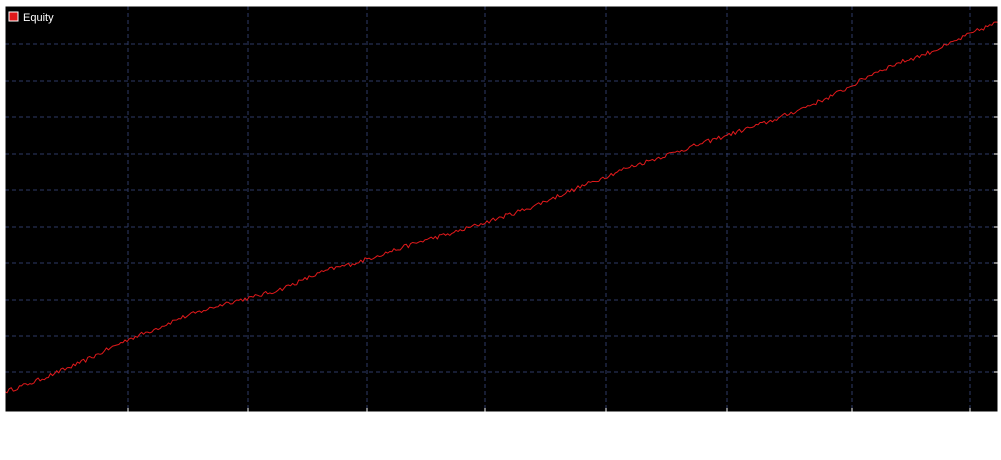 Image resolution: width=1001 pixels, height=460 pixels. I want to click on legend-swatch, so click(13, 16).